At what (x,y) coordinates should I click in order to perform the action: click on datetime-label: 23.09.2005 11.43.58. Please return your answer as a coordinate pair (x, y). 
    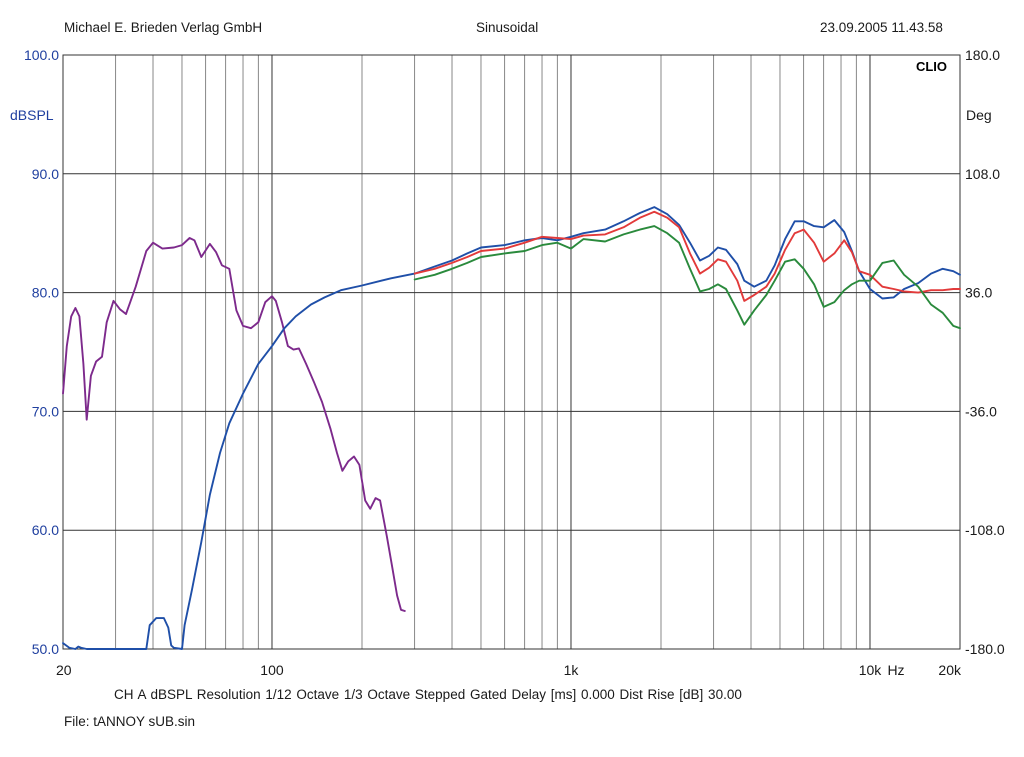
    Looking at the image, I should click on (881, 27).